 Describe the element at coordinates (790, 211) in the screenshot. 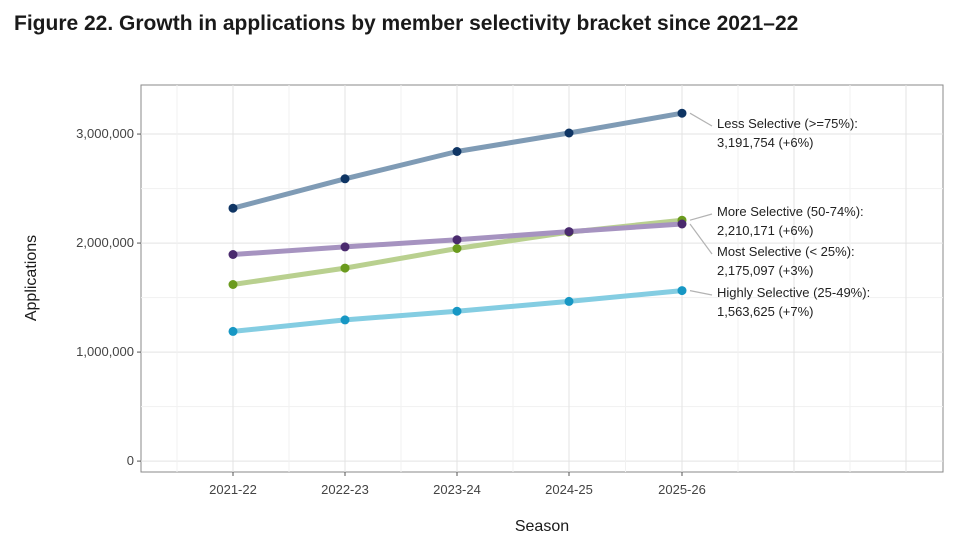

I see `annotation-label: More Selective (50-74%):` at that location.